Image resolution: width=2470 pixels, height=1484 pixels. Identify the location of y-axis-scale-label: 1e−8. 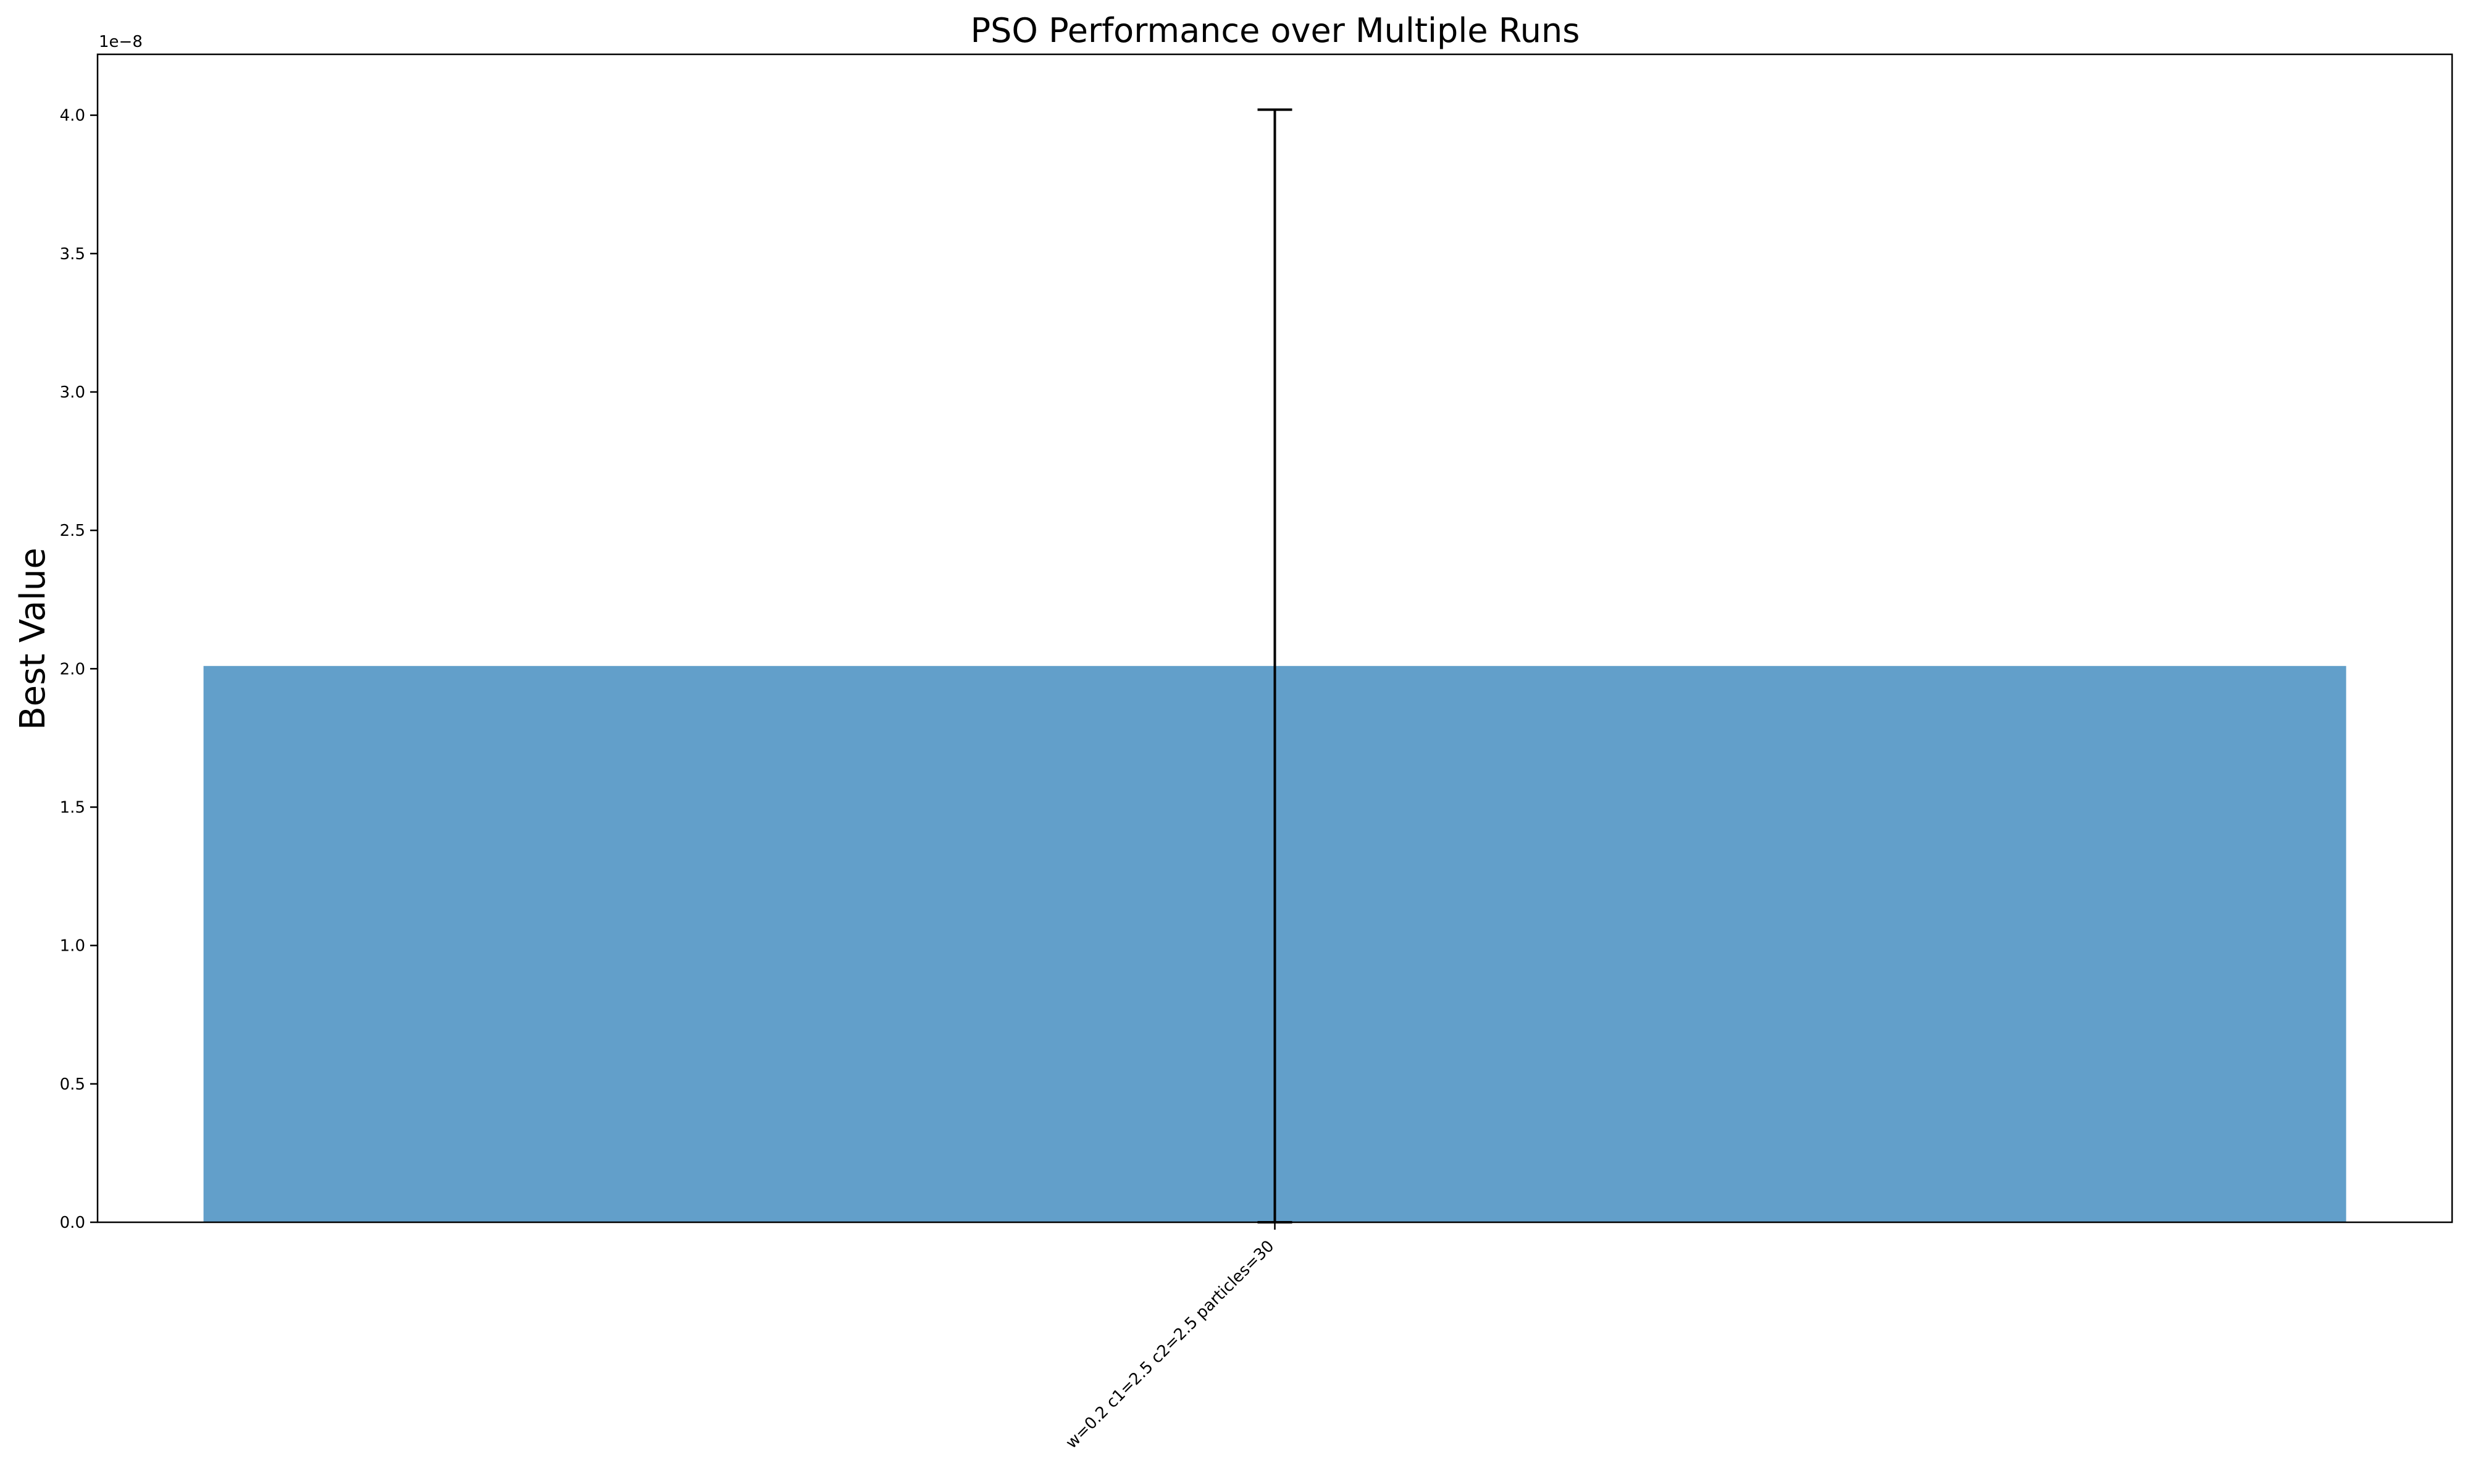
(121, 42).